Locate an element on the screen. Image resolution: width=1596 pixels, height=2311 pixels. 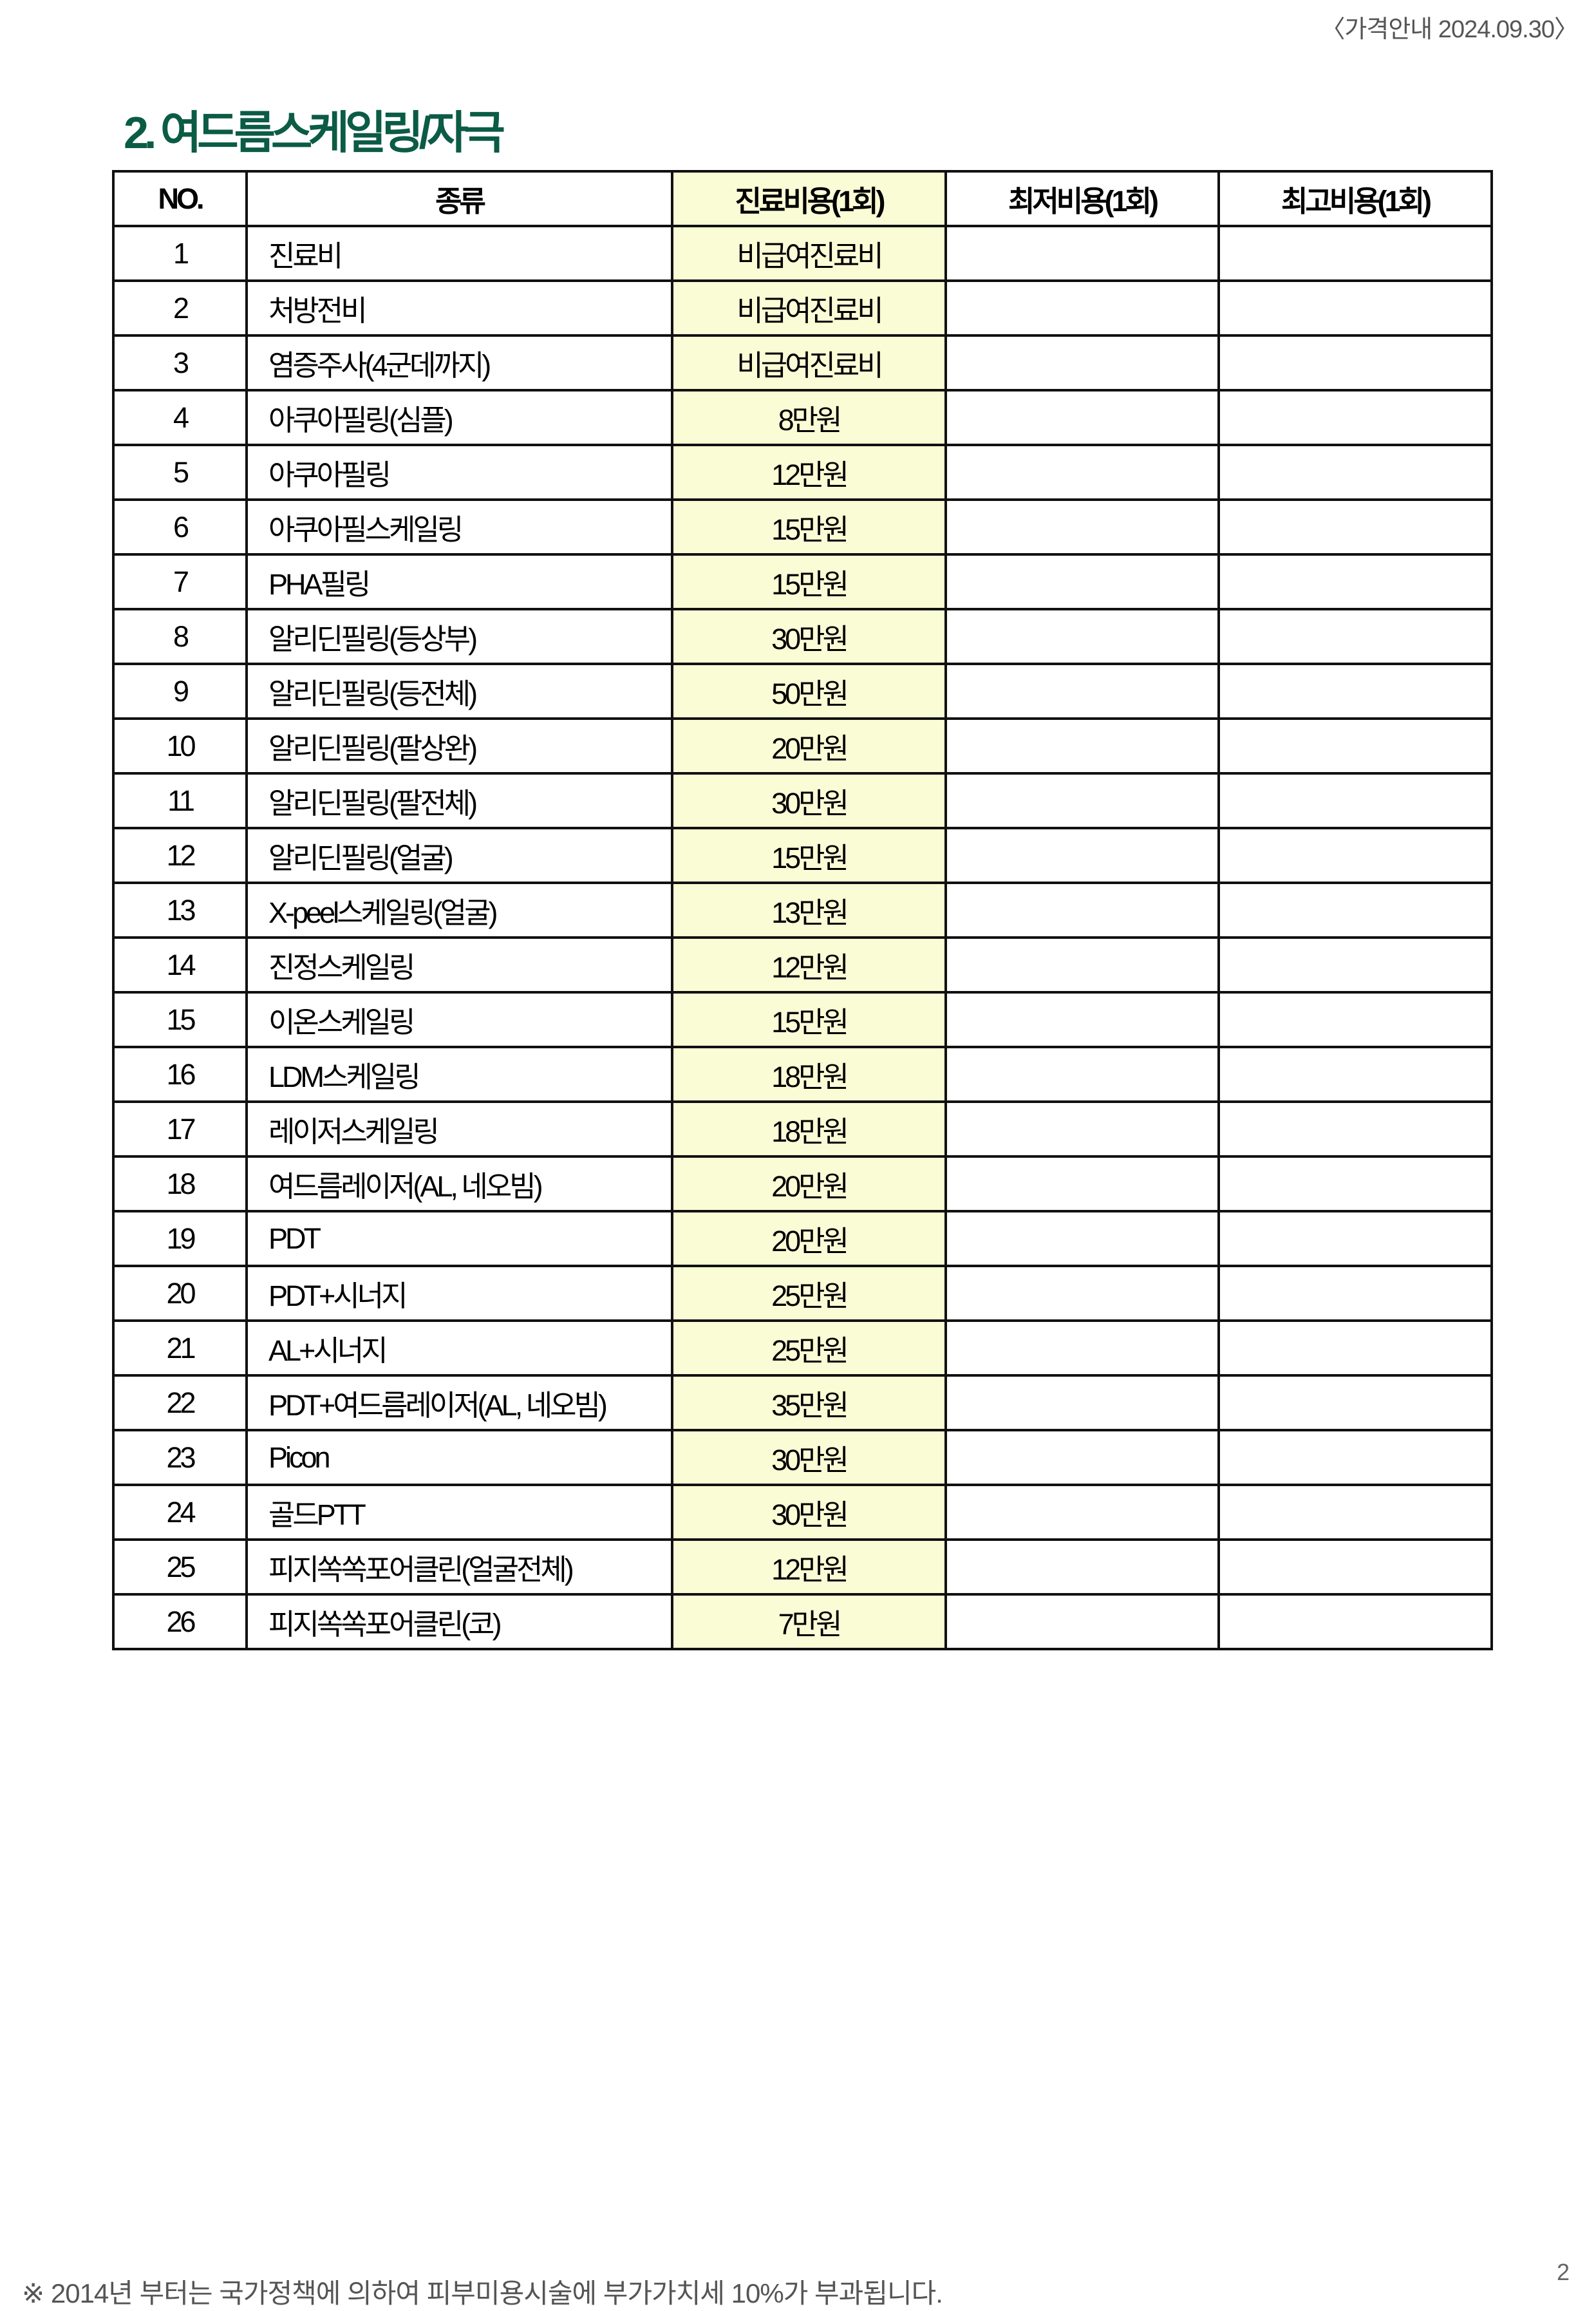
table-row: 19 PDT 20만원 is located at coordinates (802, 1238).